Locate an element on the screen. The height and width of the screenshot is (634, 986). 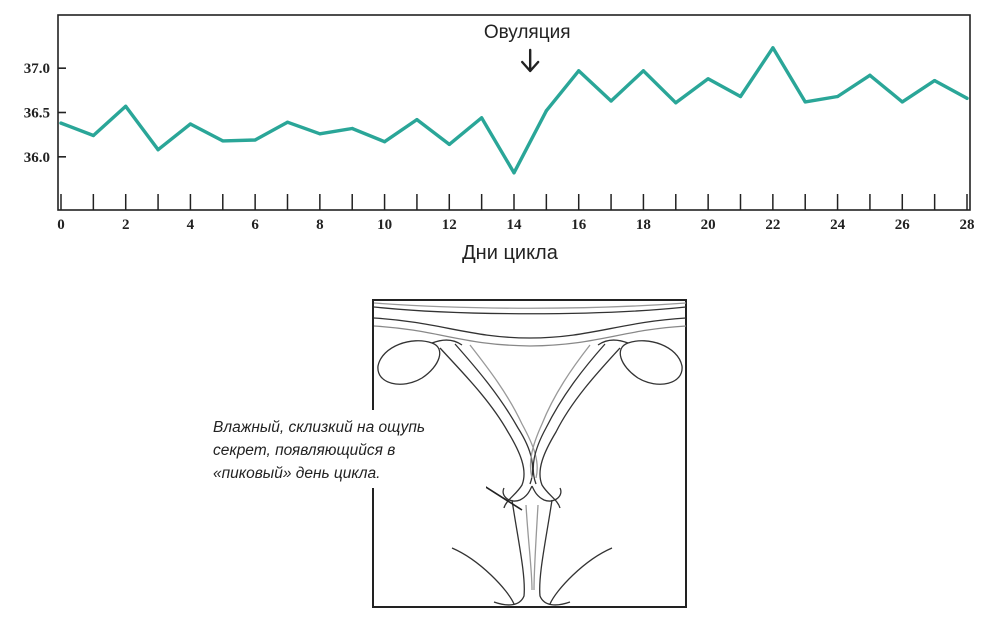
diagram-caption-line-3: «пиковый» день цикла. is located at coordinates (296, 473).